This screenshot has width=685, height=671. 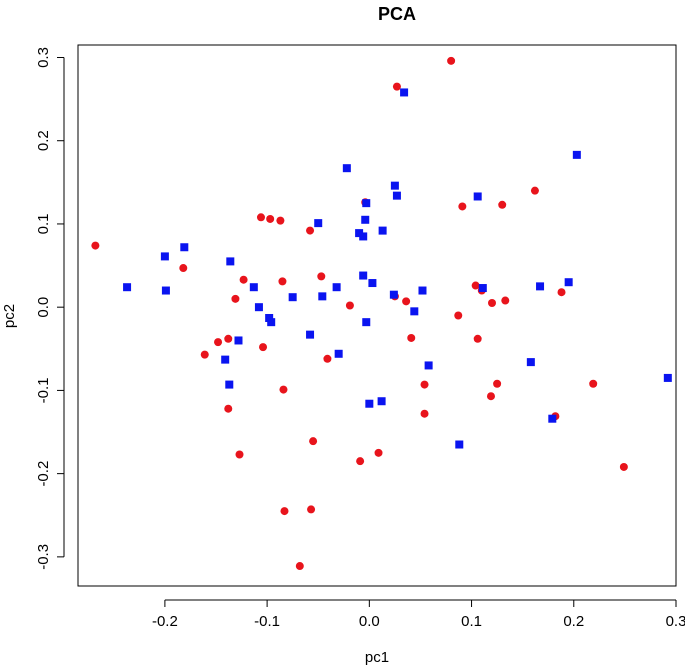 What do you see at coordinates (165, 621) in the screenshot?
I see `x-tick-label: -0.2` at bounding box center [165, 621].